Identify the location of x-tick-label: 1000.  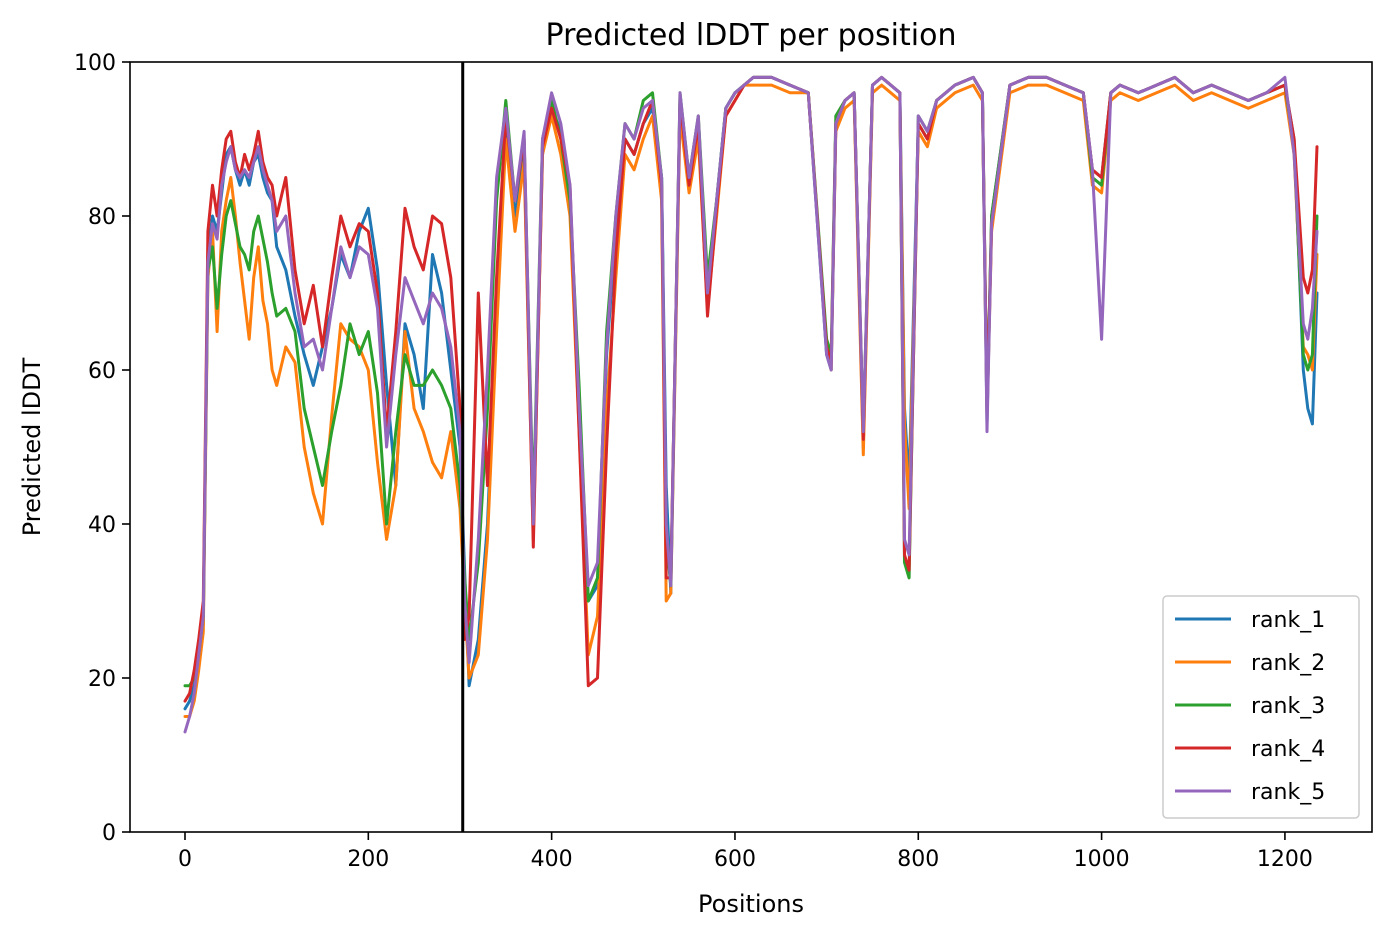
(1102, 859).